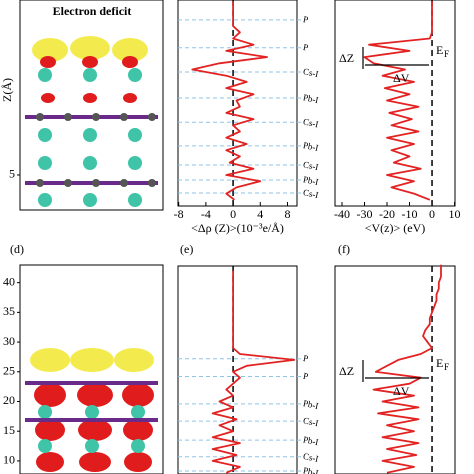 This screenshot has width=474, height=474. What do you see at coordinates (9, 341) in the screenshot?
I see `y-tick-label: 30` at bounding box center [9, 341].